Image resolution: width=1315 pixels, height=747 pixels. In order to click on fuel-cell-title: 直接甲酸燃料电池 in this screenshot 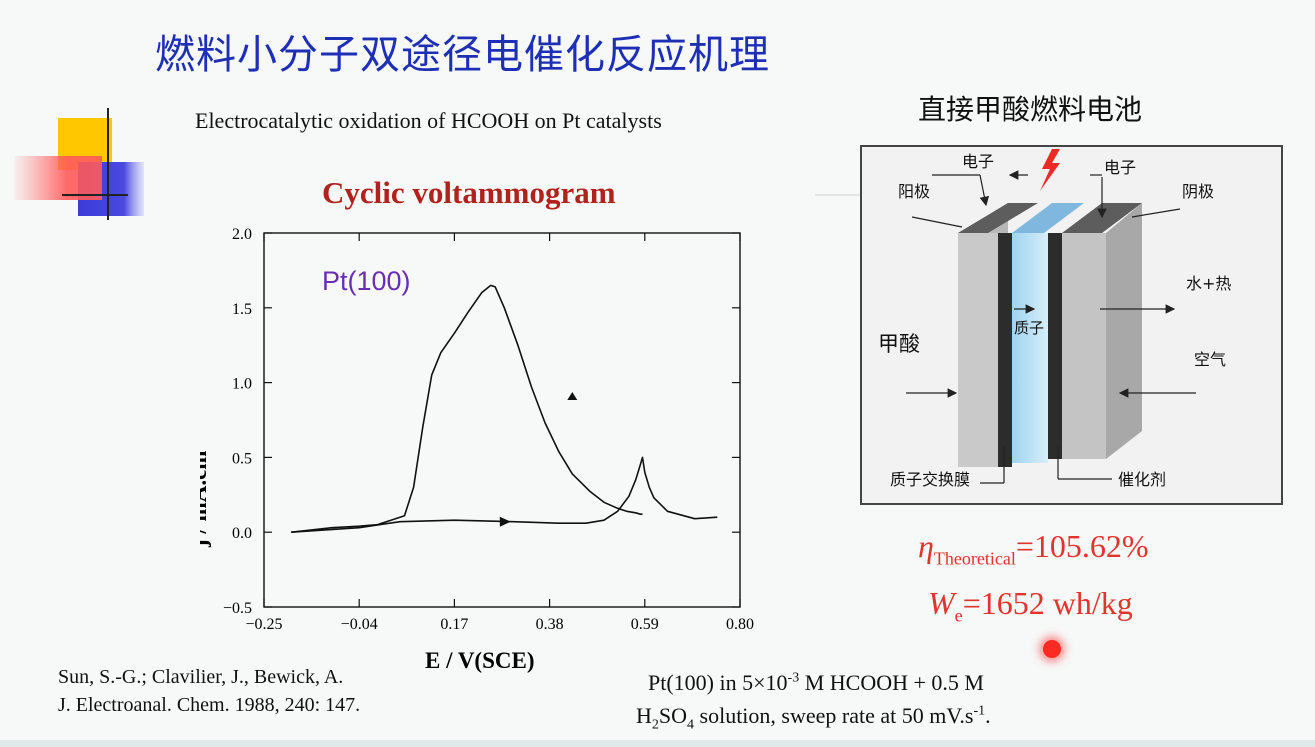, I will do `click(1030, 109)`.